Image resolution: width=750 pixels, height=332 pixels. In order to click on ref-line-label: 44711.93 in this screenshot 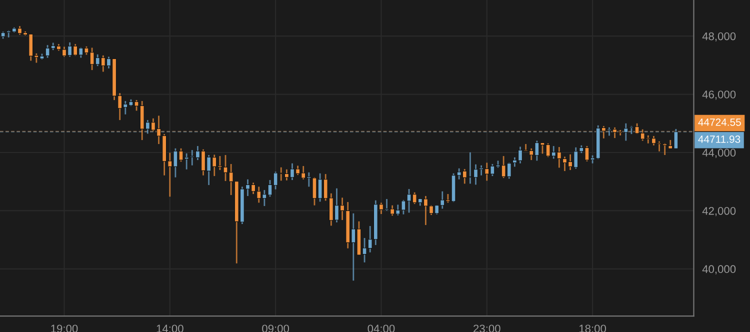, I will do `click(719, 139)`.